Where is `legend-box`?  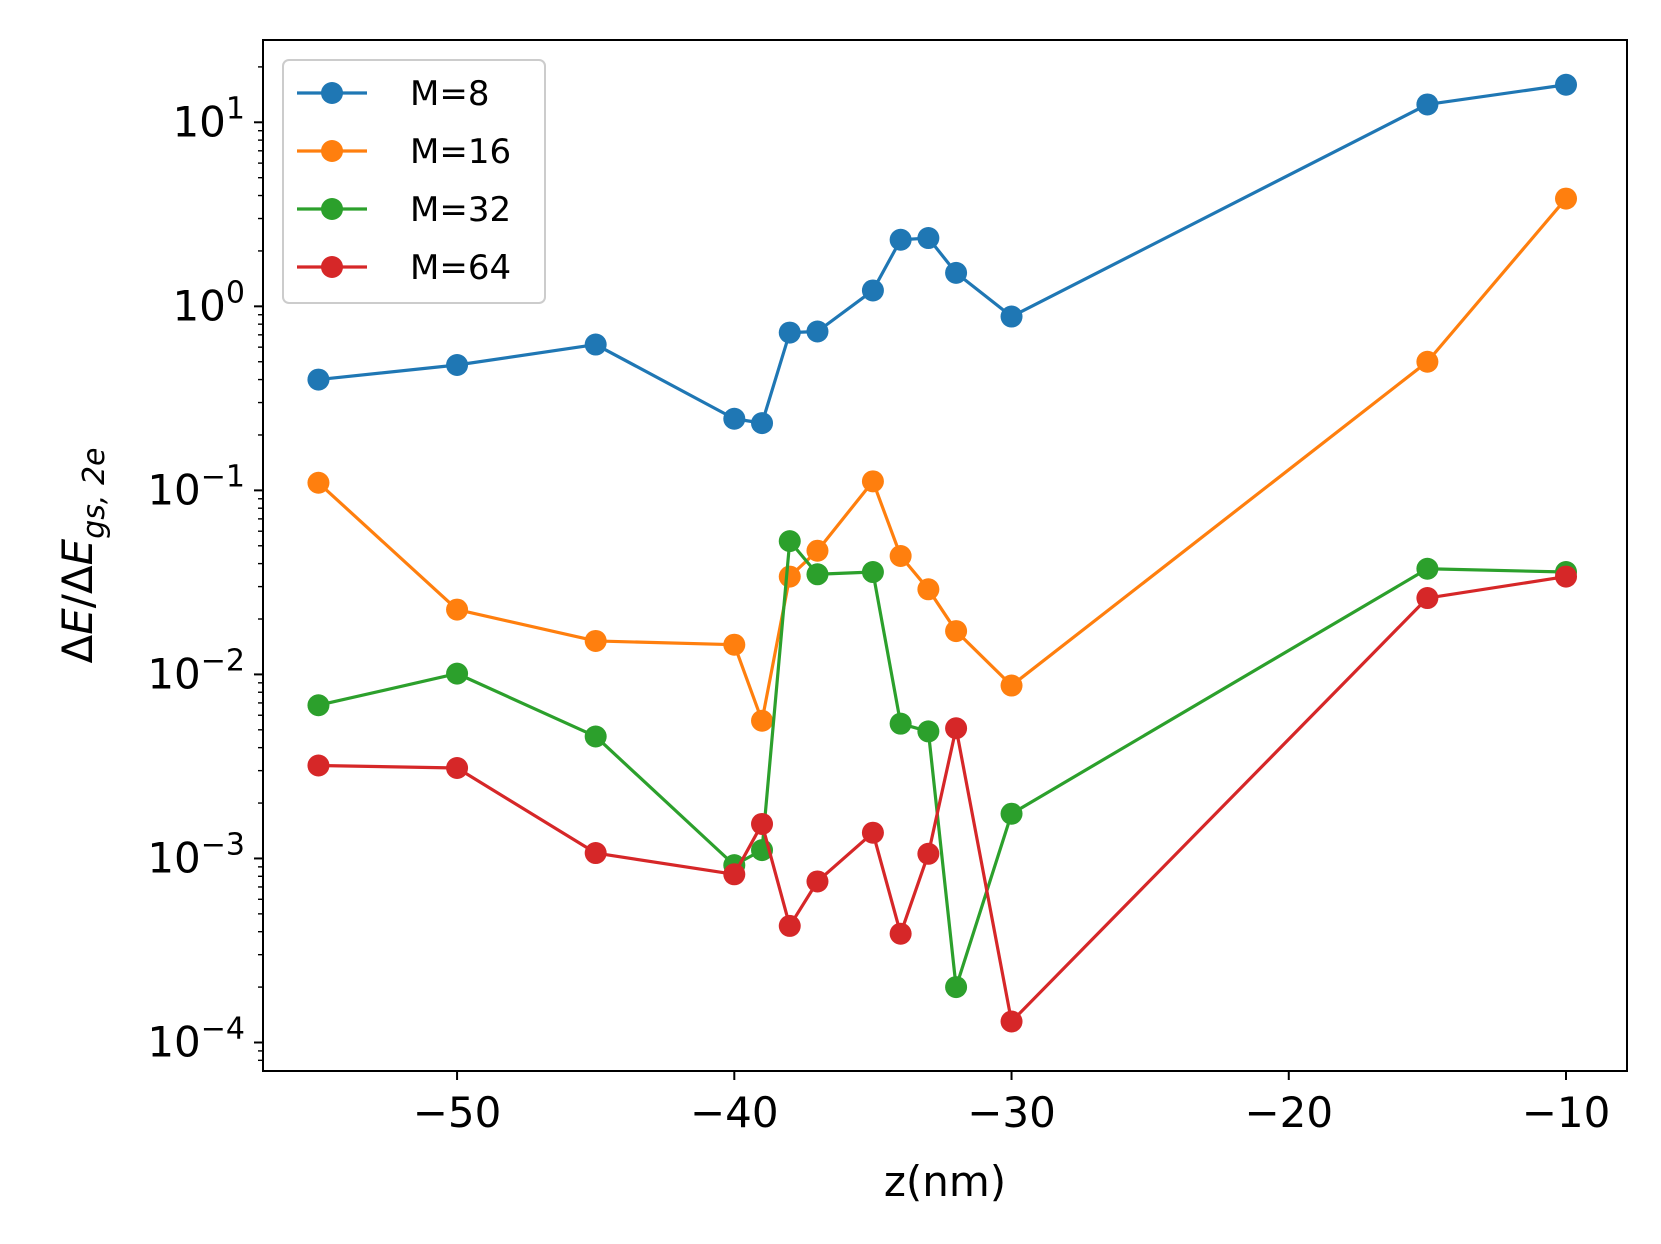
legend-box is located at coordinates (414, 181).